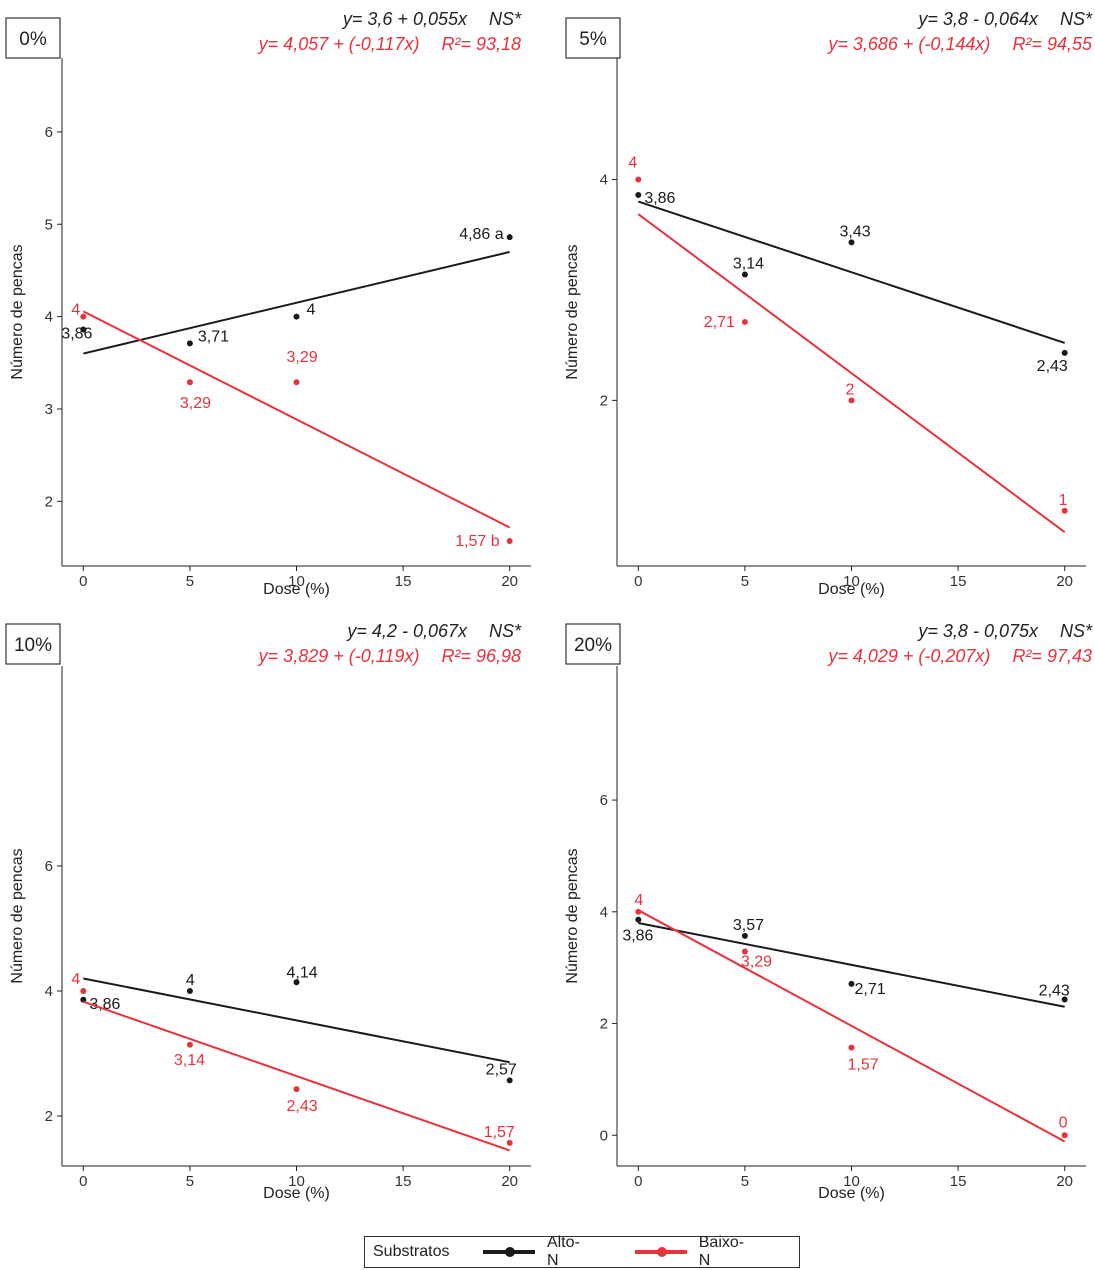  What do you see at coordinates (477, 541) in the screenshot?
I see `point-label-baixo-n: 1,57 b` at bounding box center [477, 541].